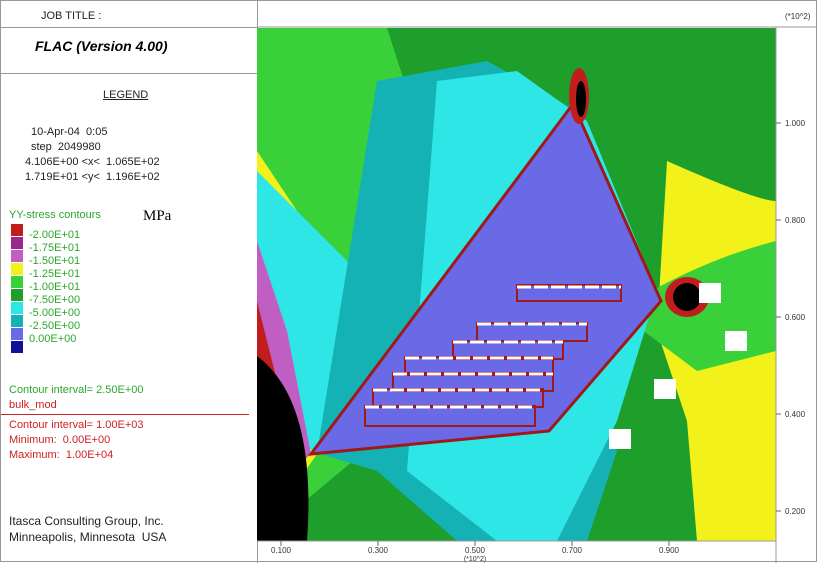 This screenshot has height=563, width=817. What do you see at coordinates (55, 287) in the screenshot?
I see `level-label: -1.00E+01` at bounding box center [55, 287].